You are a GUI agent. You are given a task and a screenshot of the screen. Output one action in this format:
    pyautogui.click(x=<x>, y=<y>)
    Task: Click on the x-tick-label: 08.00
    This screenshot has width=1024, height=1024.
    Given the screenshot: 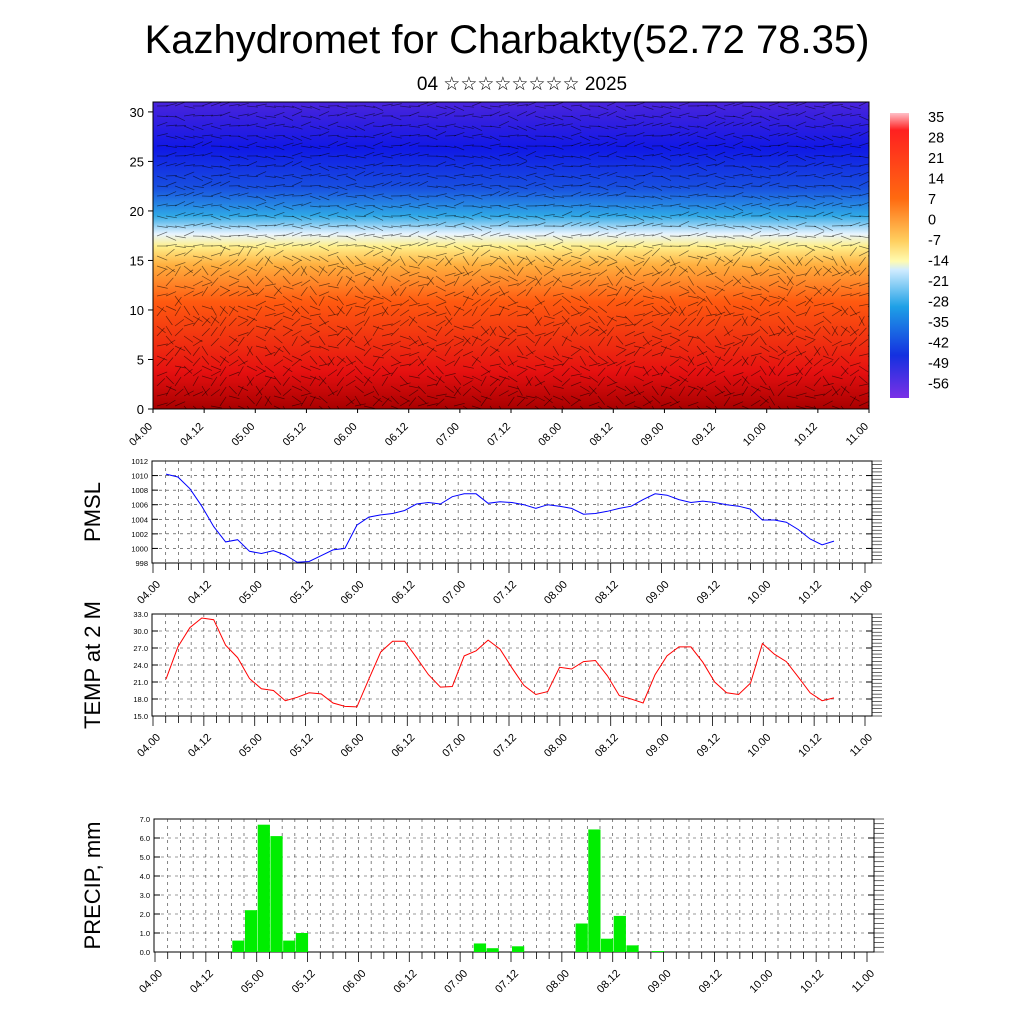 What is the action you would take?
    pyautogui.click(x=556, y=593)
    